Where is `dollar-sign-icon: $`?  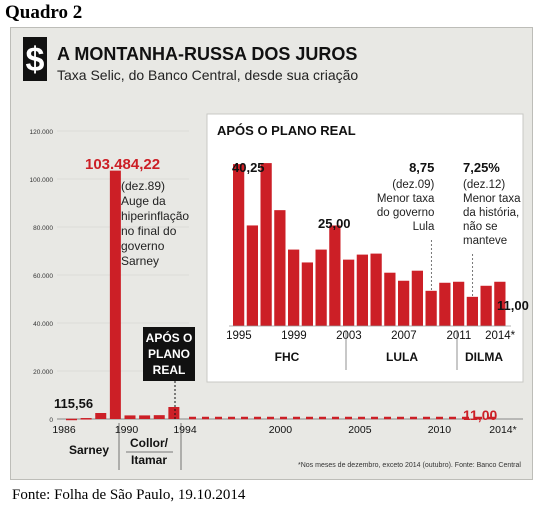
dollar-sign-icon: $ is located at coordinates (35, 59).